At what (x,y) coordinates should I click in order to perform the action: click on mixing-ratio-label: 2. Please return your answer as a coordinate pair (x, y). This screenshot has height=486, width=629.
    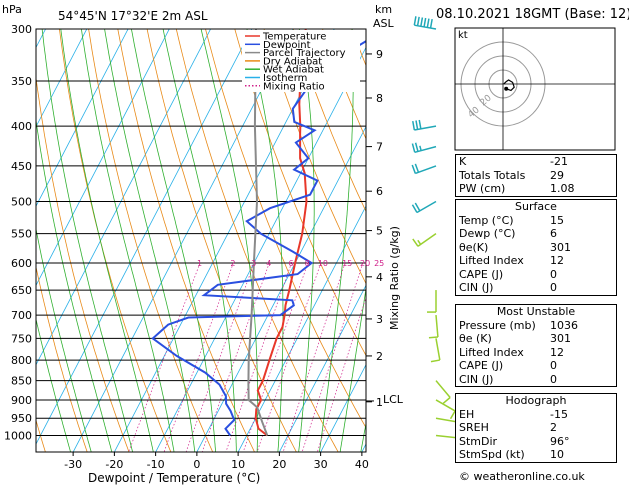
    Looking at the image, I should click on (232, 263).